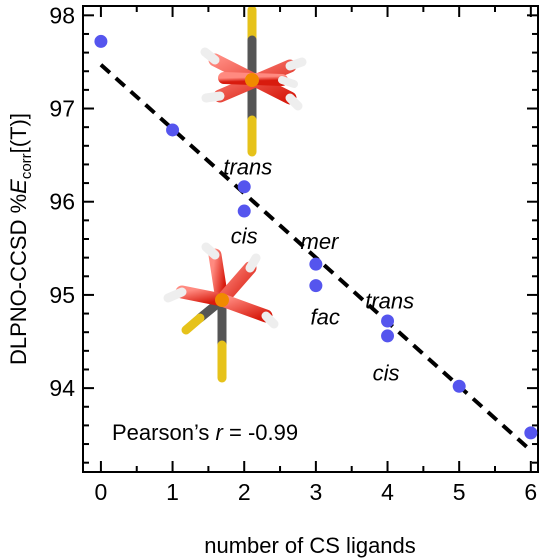  What do you see at coordinates (205, 432) in the screenshot?
I see `pearson-label: Pearson’s r = -0.99` at bounding box center [205, 432].